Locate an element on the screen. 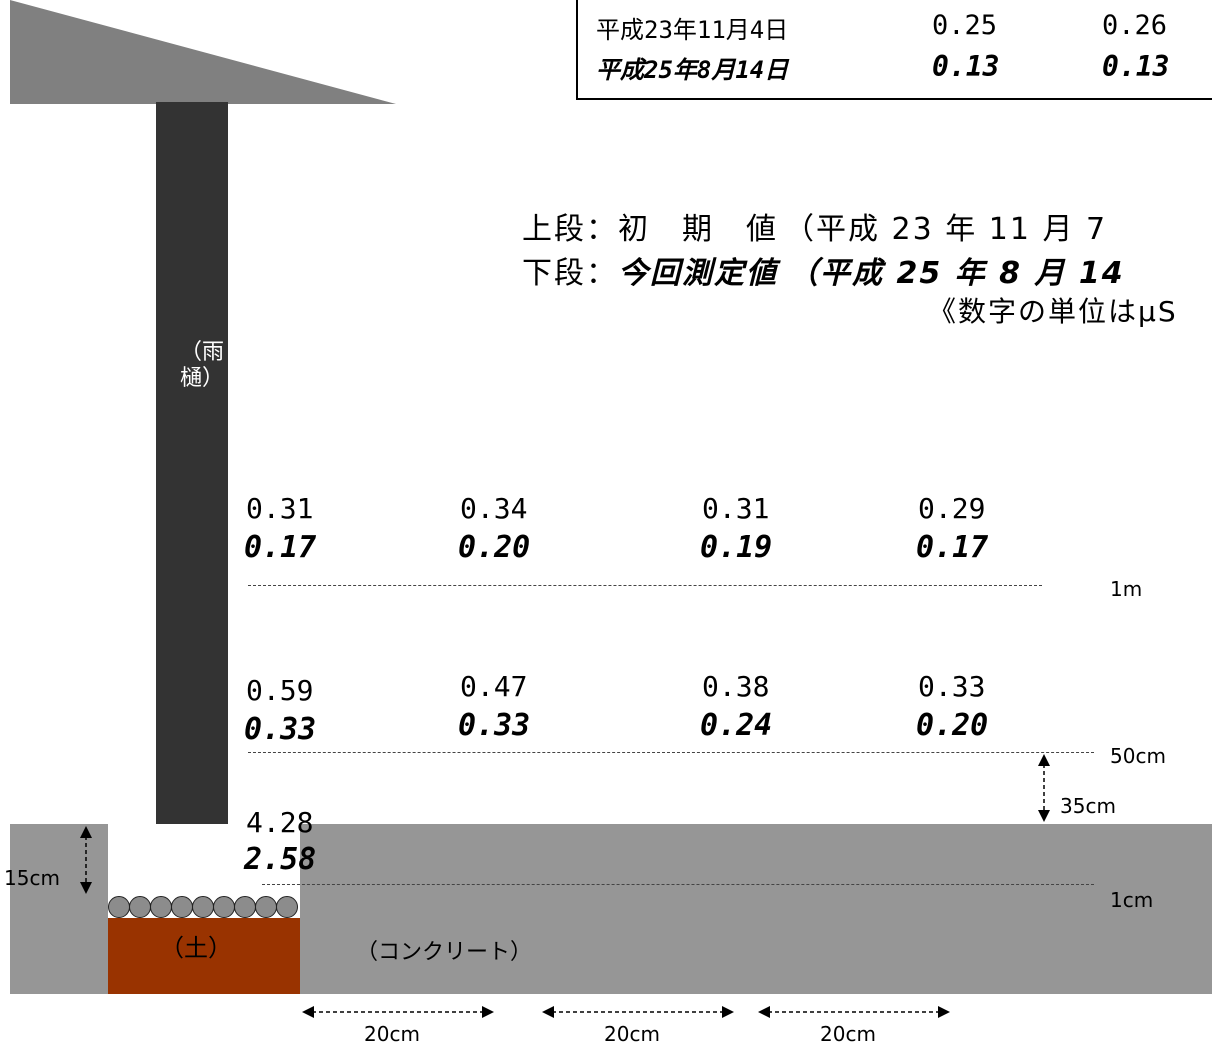  measurement-initial: 0.34 is located at coordinates (494, 508).